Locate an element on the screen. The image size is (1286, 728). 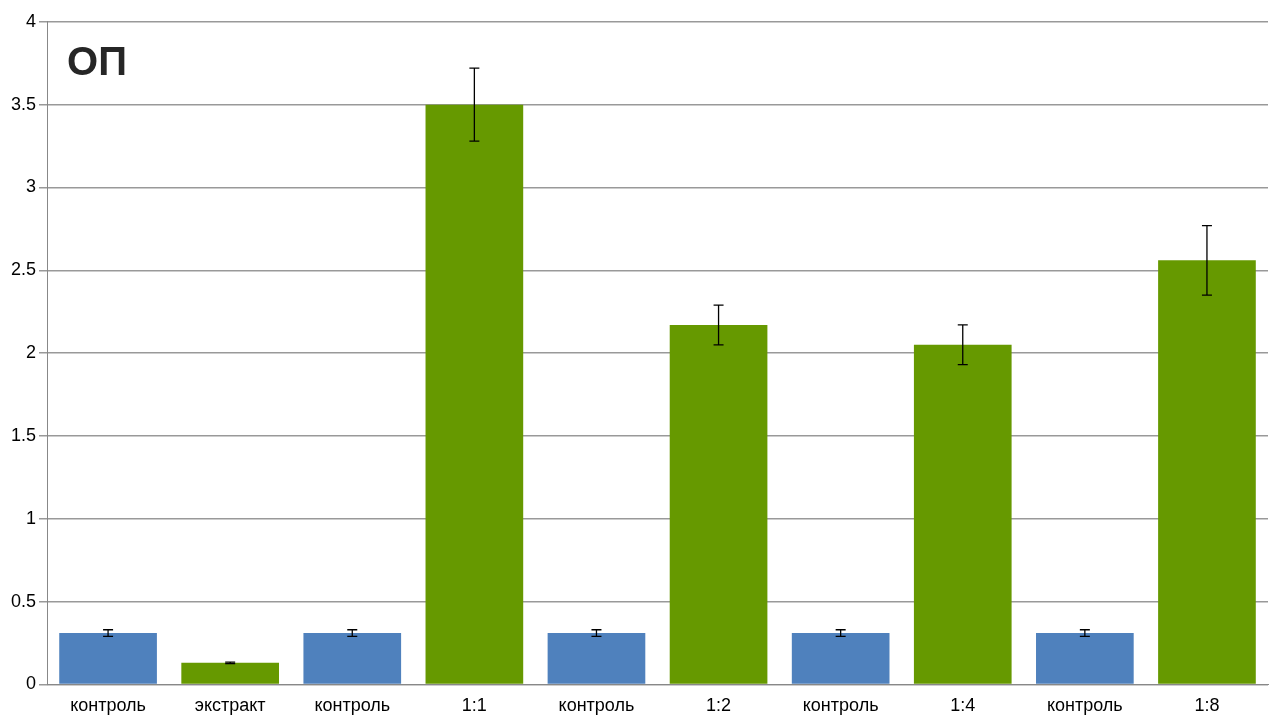
y-tick-label: 4 is located at coordinates (31, 20).